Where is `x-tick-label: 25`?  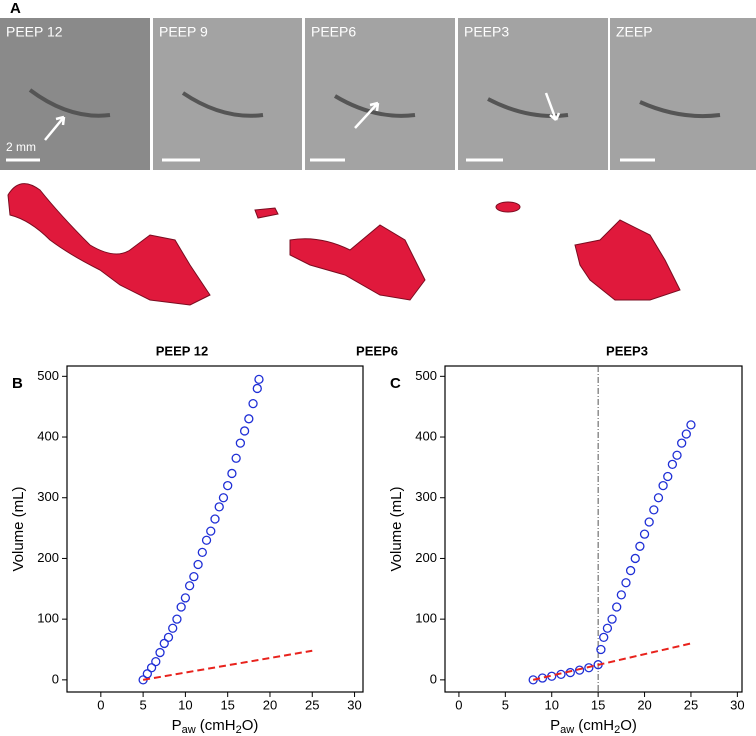 x-tick-label: 25 is located at coordinates (312, 704).